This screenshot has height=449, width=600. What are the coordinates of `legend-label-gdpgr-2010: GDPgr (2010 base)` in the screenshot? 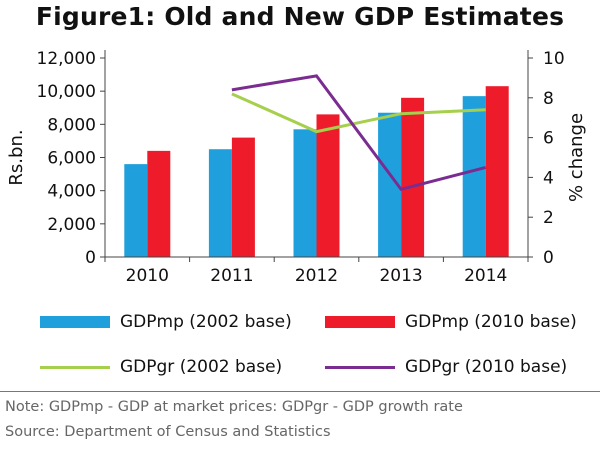 It's located at (486, 367).